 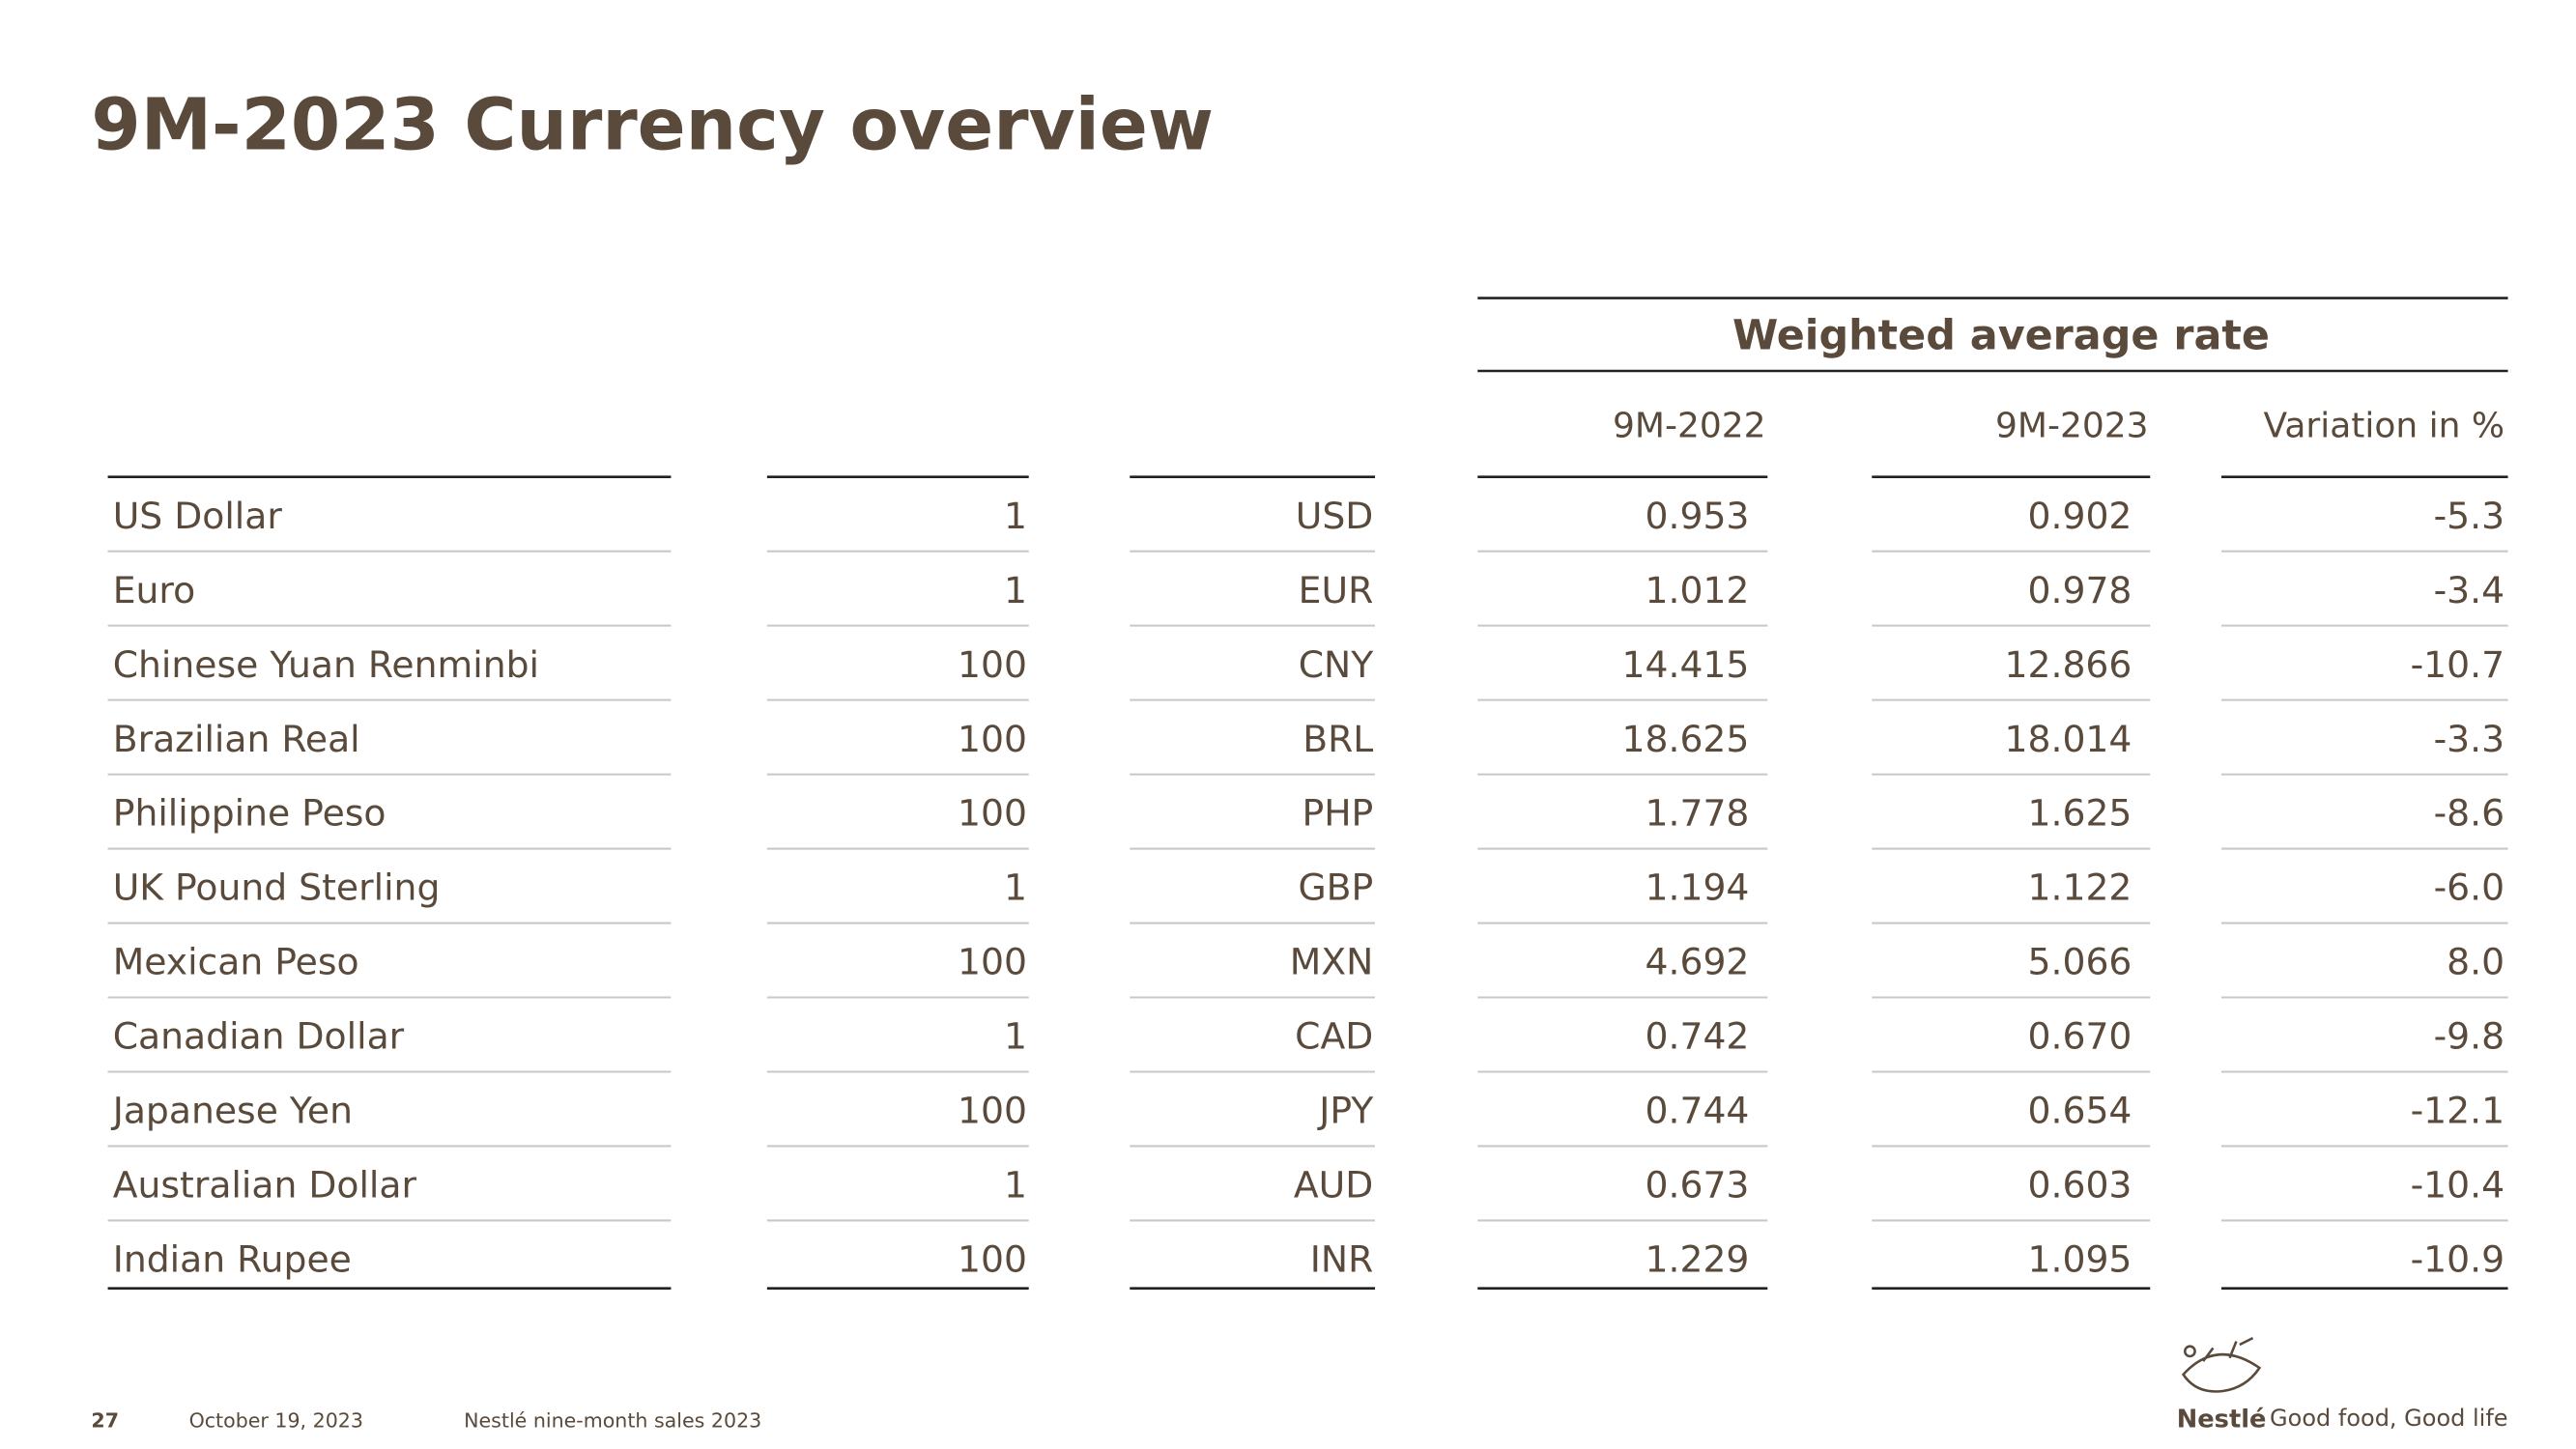 I want to click on cell: 18.014, so click(x=2068, y=739).